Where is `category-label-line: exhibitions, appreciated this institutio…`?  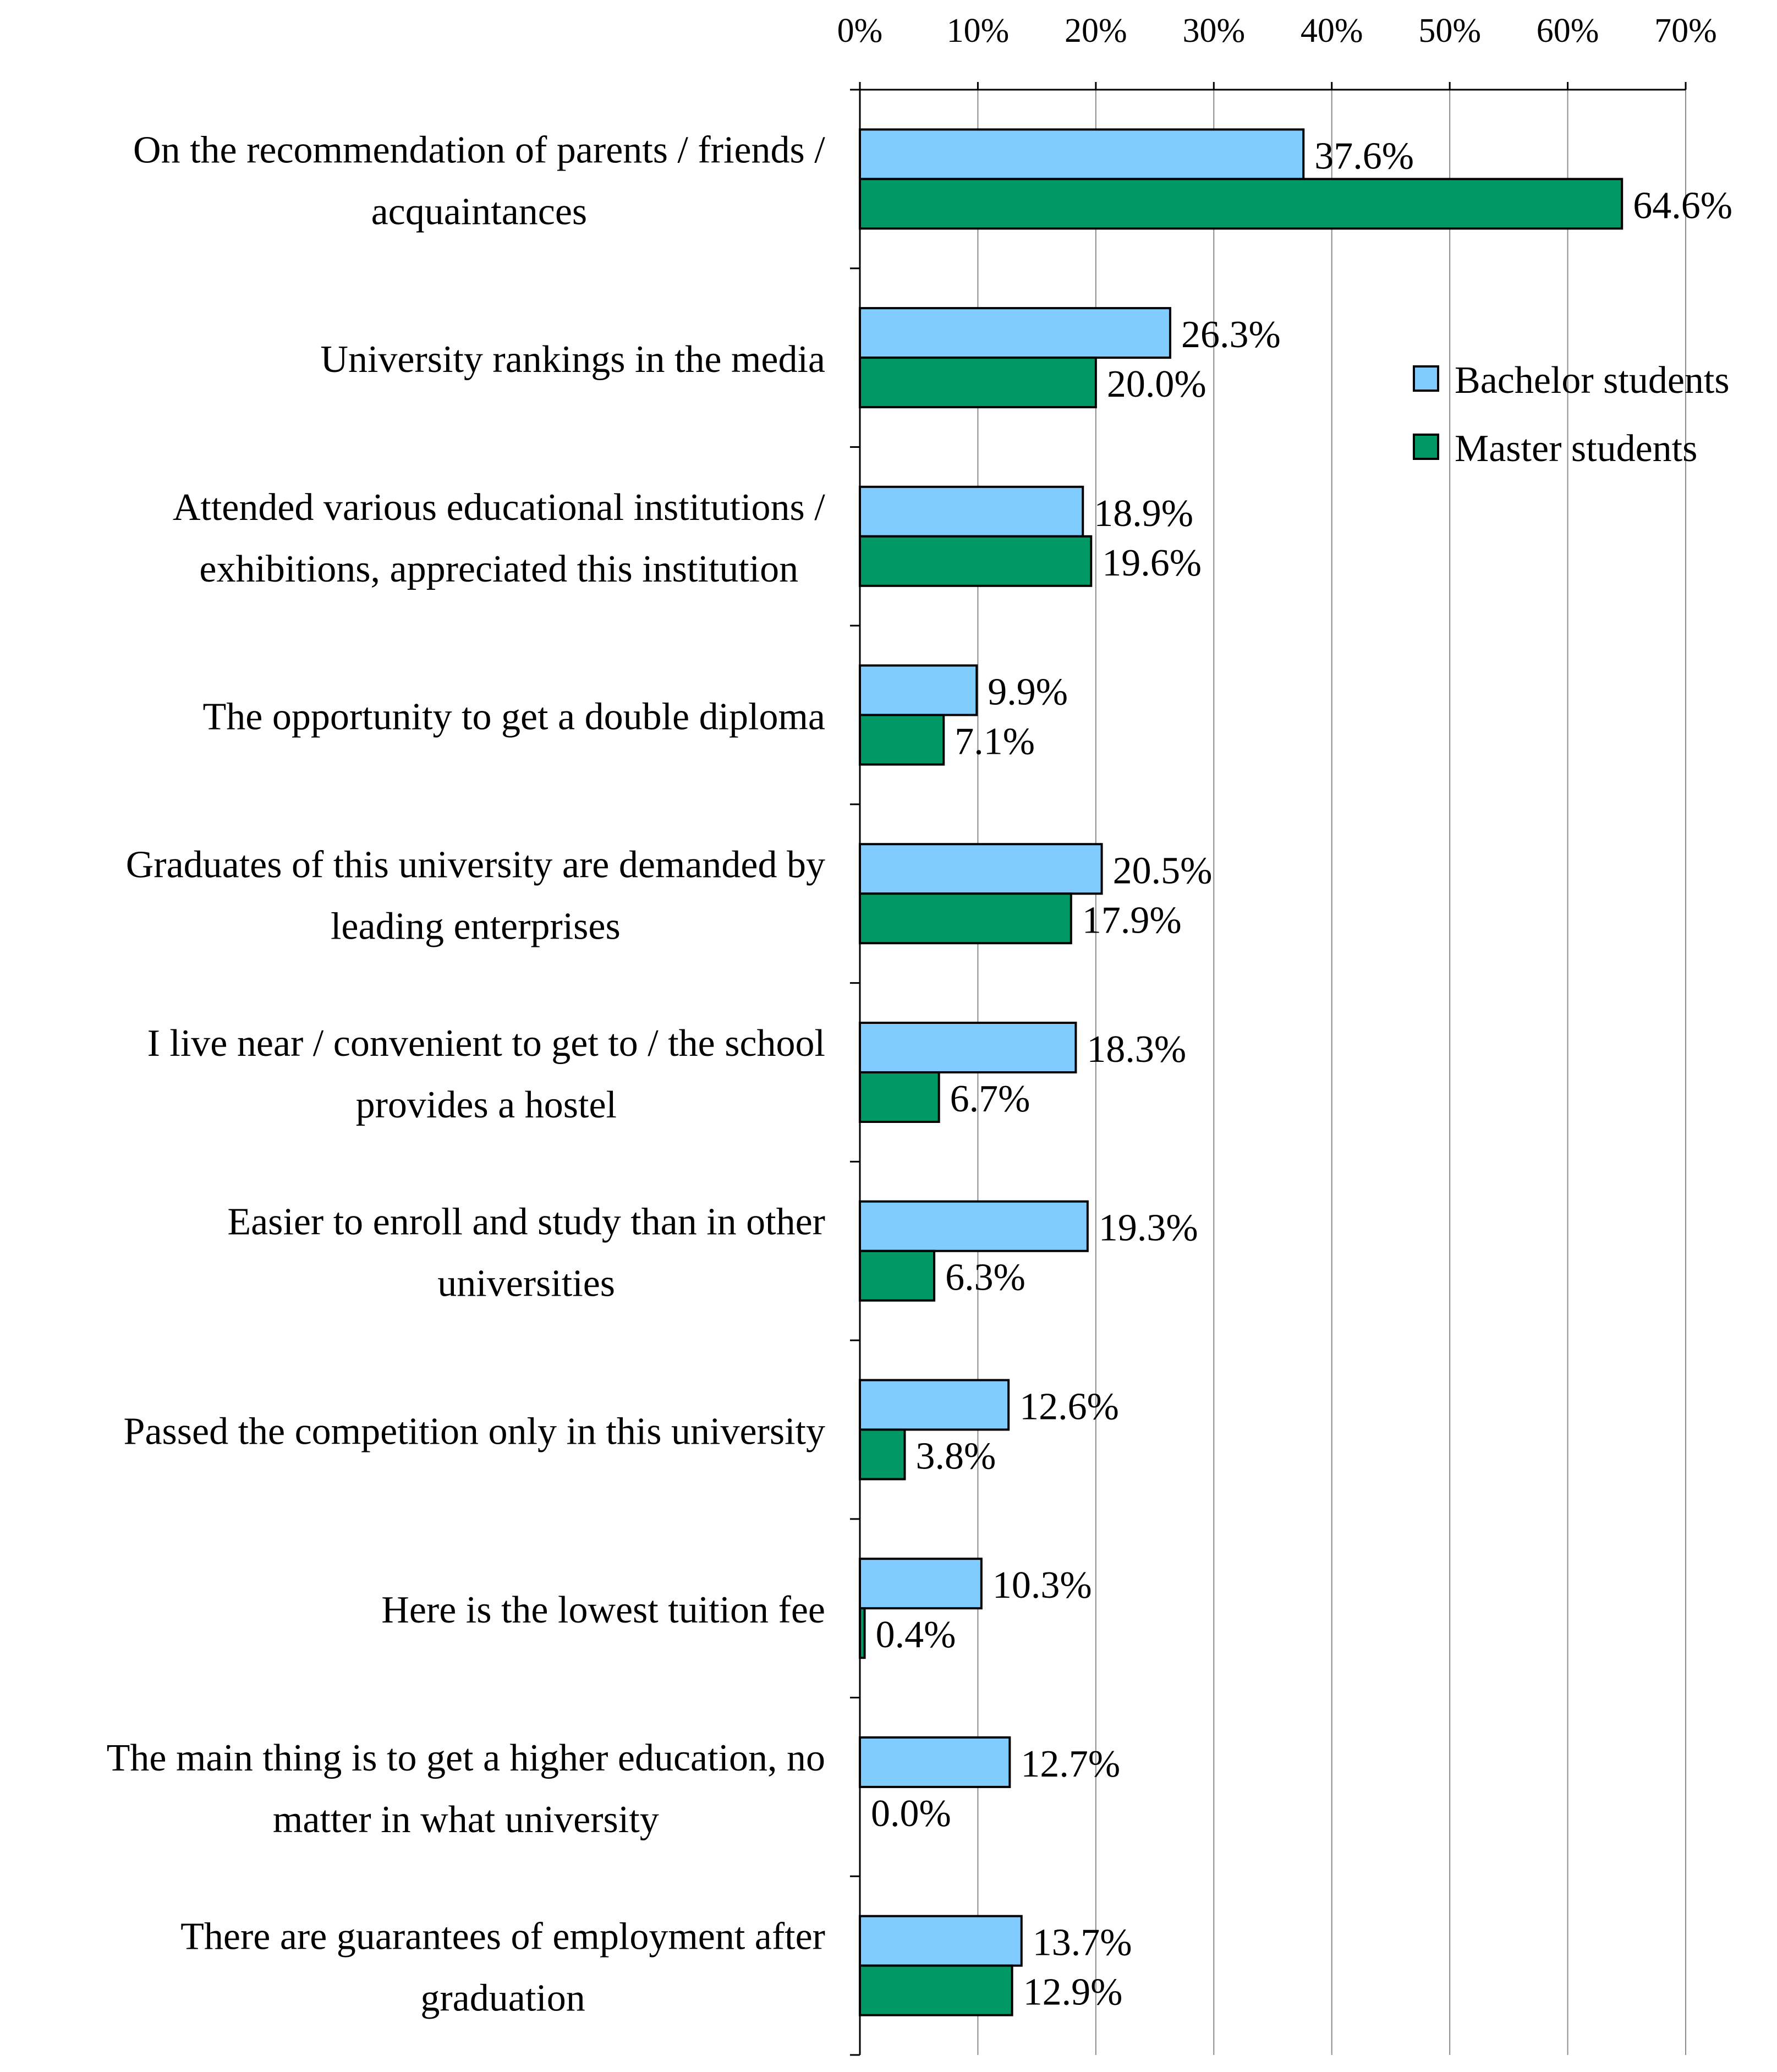
category-label-line: exhibitions, appreciated this institutio… is located at coordinates (498, 569).